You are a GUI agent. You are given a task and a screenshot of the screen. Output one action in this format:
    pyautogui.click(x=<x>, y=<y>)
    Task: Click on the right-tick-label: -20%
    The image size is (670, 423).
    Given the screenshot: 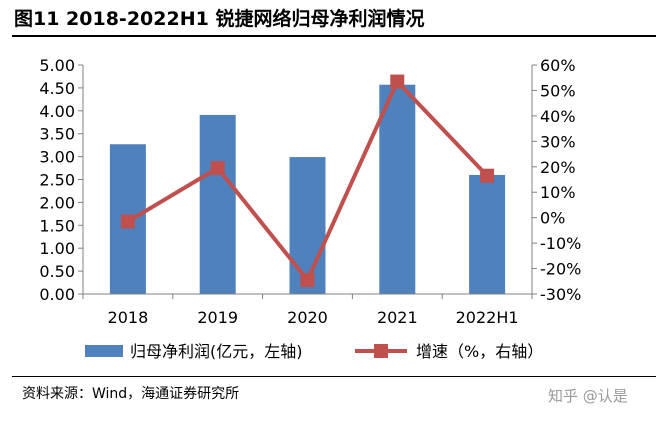 What is the action you would take?
    pyautogui.click(x=560, y=269)
    